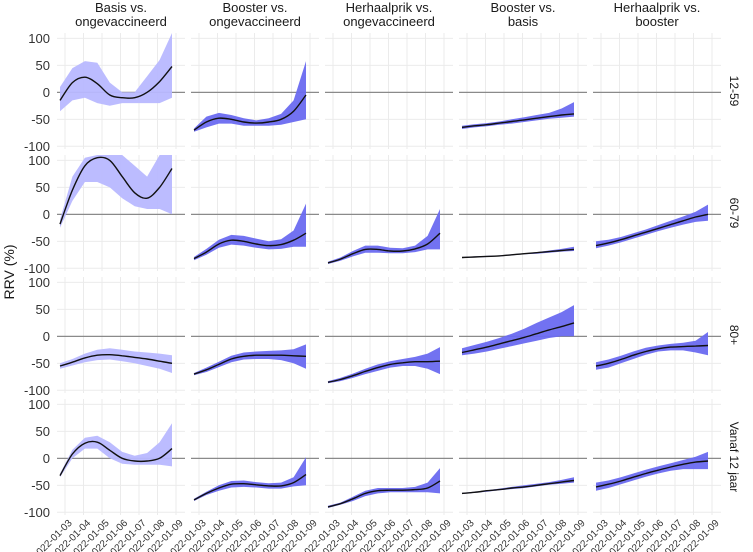 Image resolution: width=753 pixels, height=552 pixels. What do you see at coordinates (389, 213) in the screenshot?
I see `panel-r1-c2` at bounding box center [389, 213].